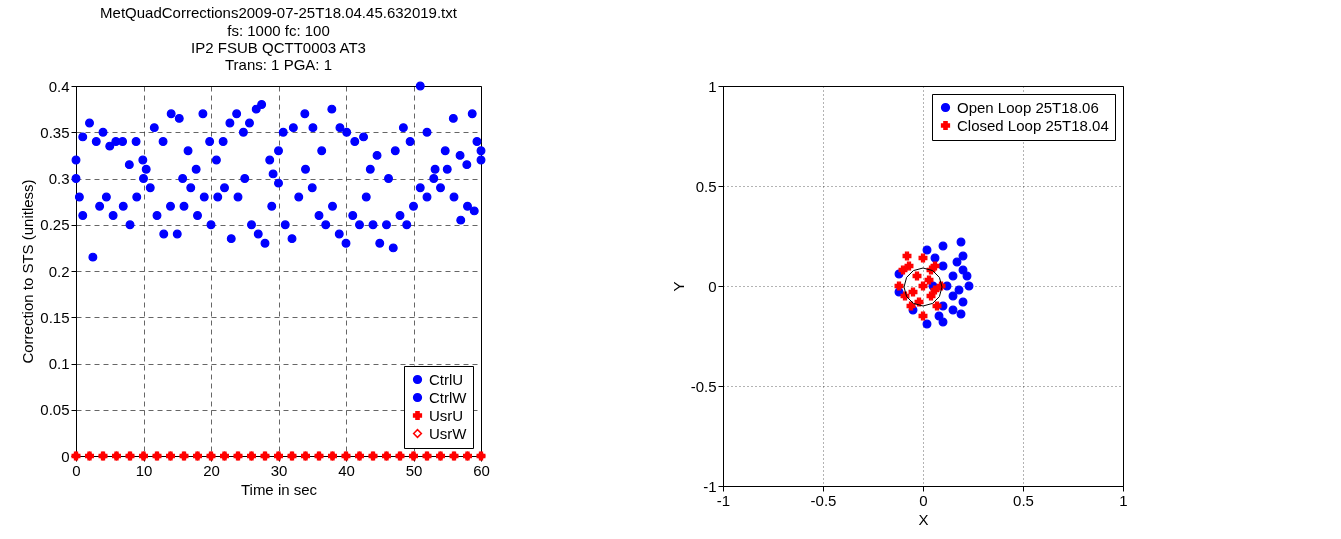 The image size is (1341, 539). Describe the element at coordinates (346, 470) in the screenshot. I see `x-tick-label: 40` at that location.